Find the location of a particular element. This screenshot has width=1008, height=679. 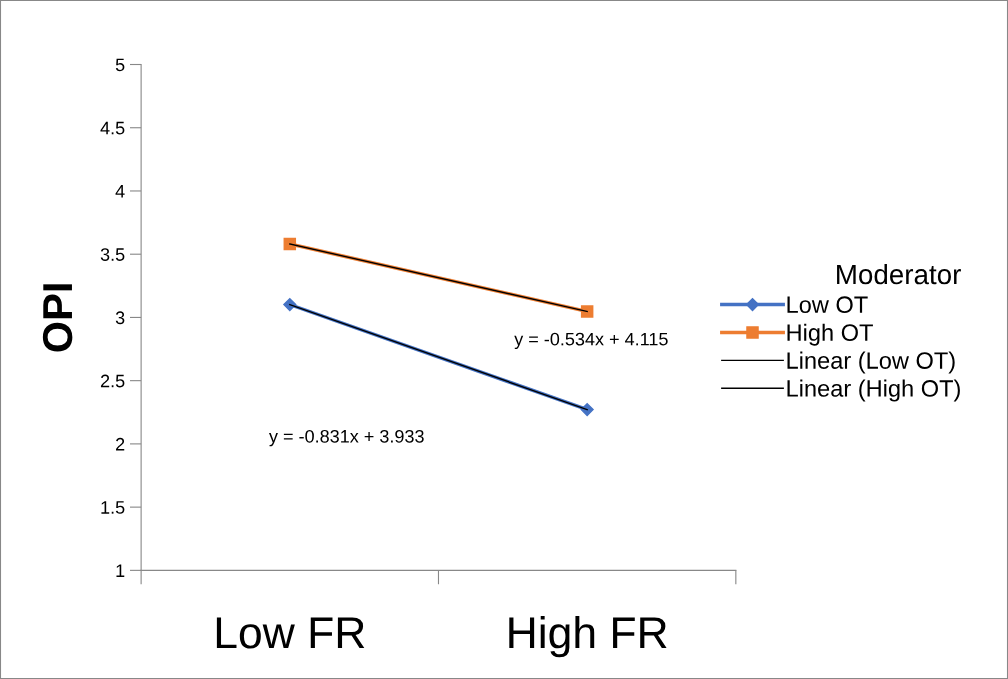

y-tick-label: 1 is located at coordinates (120, 570).